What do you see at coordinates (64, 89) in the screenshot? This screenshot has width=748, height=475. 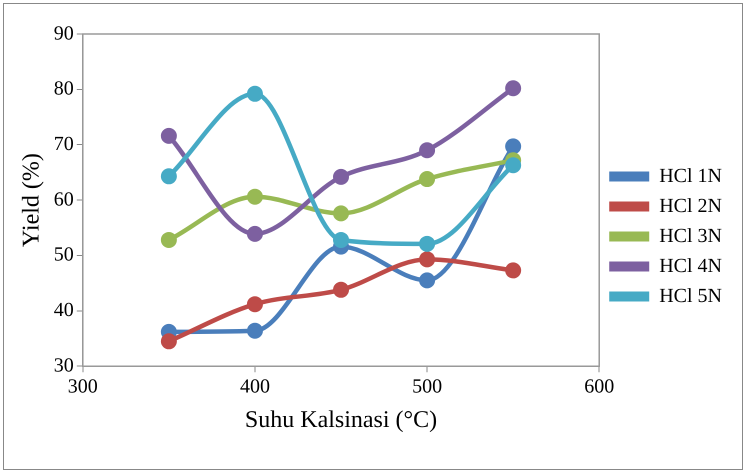 I see `y-tick-label: 80` at bounding box center [64, 89].